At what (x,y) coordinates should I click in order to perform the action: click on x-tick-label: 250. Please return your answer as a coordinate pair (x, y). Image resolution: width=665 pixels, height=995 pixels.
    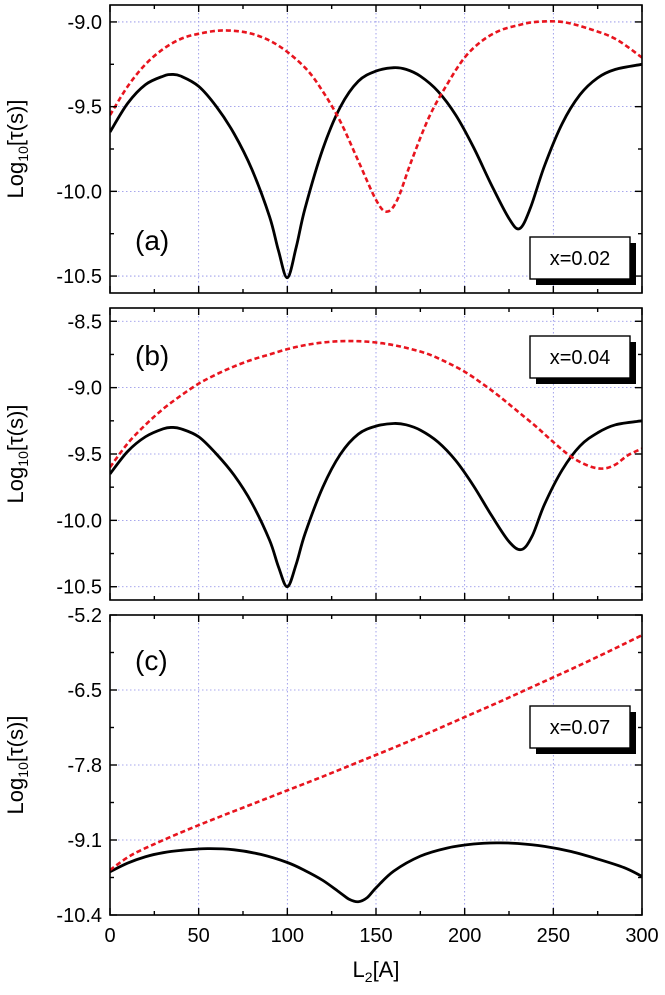
    Looking at the image, I should click on (553, 936).